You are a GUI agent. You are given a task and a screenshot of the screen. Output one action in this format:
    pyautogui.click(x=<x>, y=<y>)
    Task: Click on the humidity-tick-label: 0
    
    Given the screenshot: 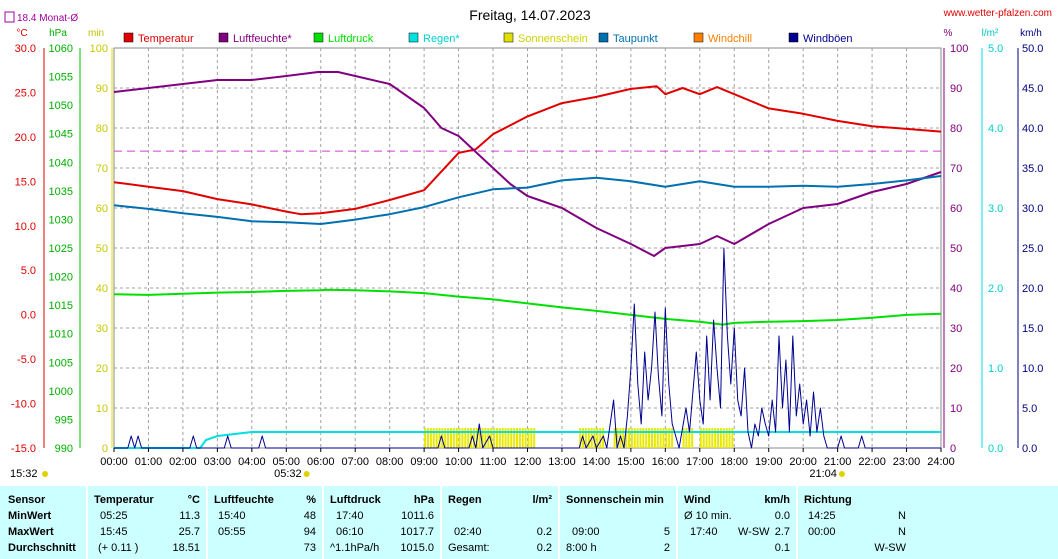 What is the action you would take?
    pyautogui.click(x=953, y=449)
    